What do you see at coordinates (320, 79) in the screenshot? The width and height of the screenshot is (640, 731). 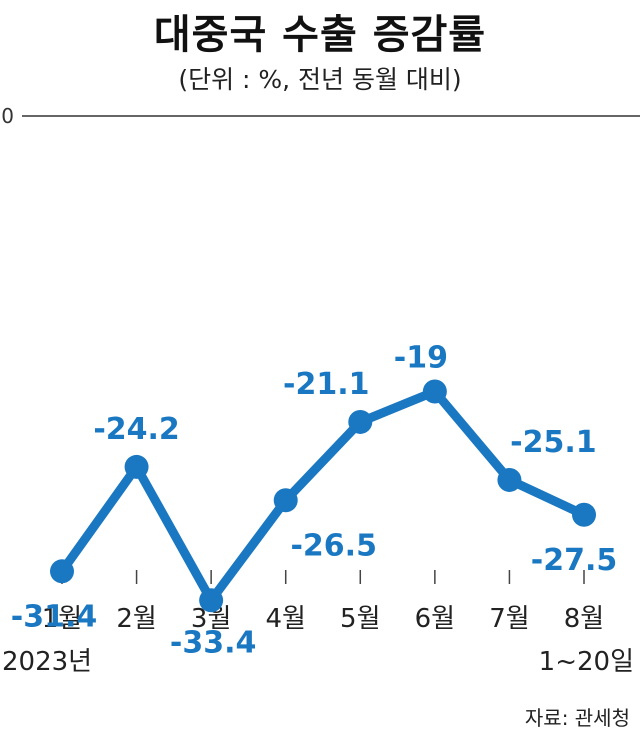 I see `chart-subtitle: (단위 : %, 전년 동월 대비)` at bounding box center [320, 79].